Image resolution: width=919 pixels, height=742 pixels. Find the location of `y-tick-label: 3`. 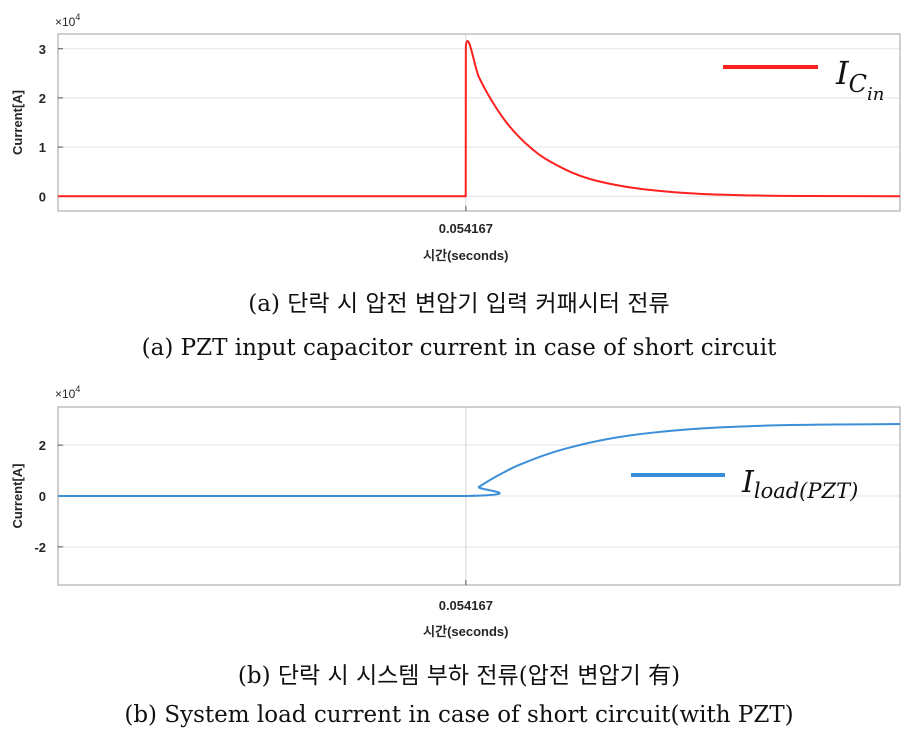

y-tick-label: 3 is located at coordinates (42, 49).